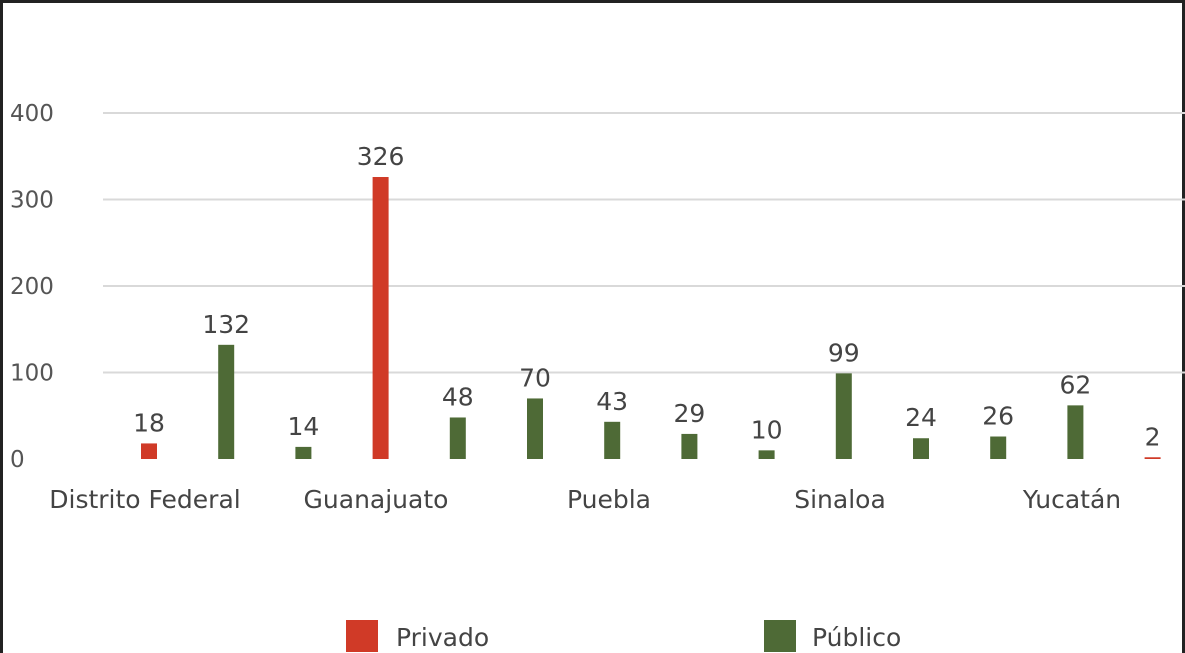 The height and width of the screenshot is (653, 1185). What do you see at coordinates (32, 374) in the screenshot?
I see `y-tick-label: 100` at bounding box center [32, 374].